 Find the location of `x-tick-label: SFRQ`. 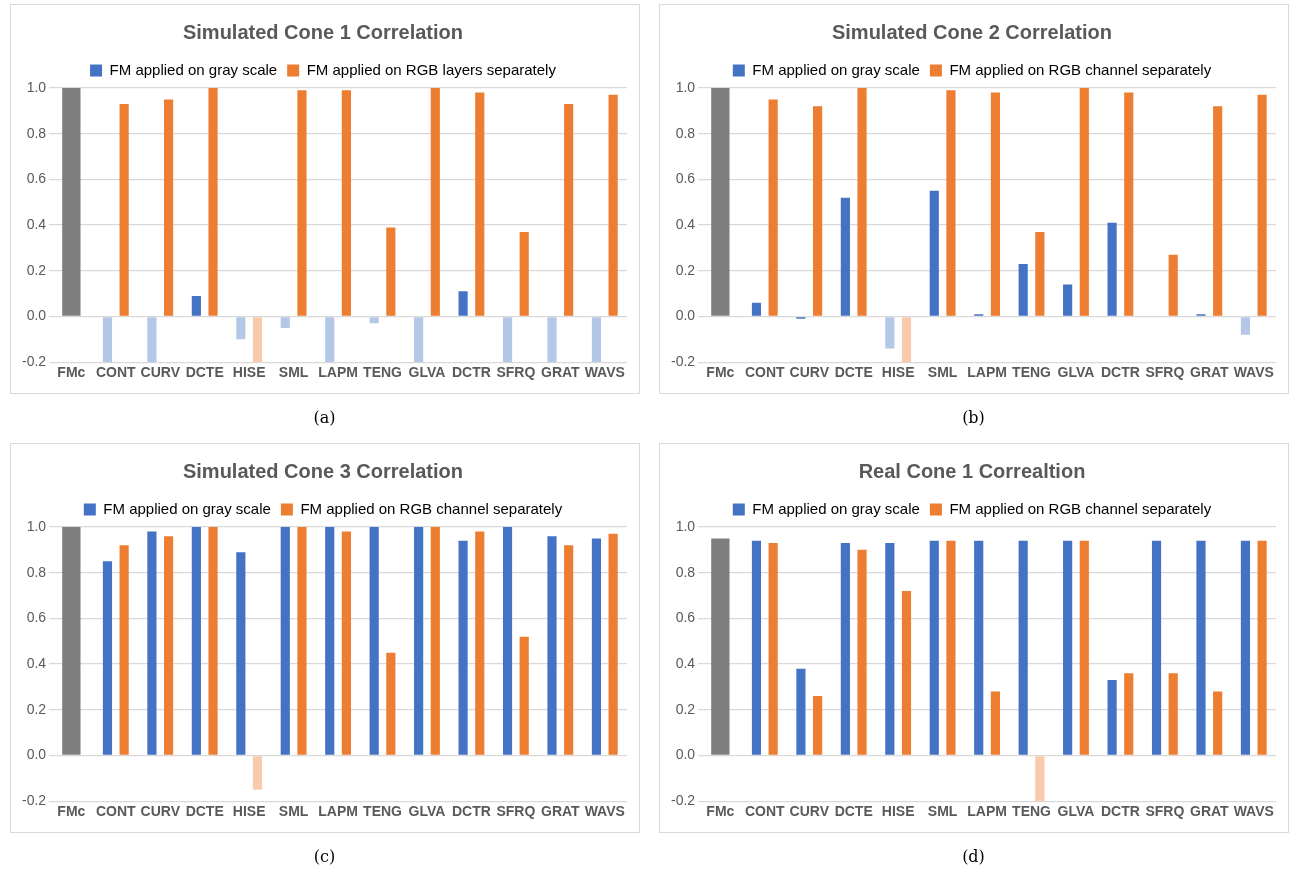

x-tick-label: SFRQ is located at coordinates (515, 372).